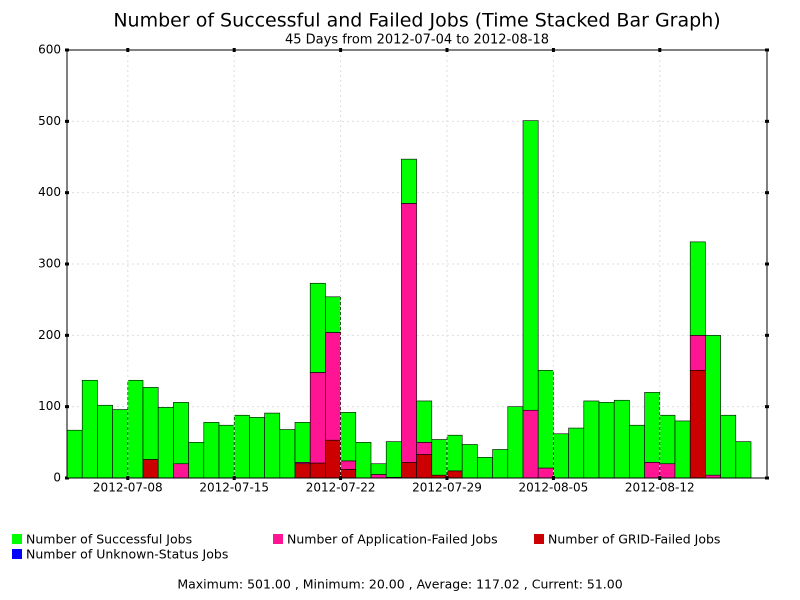  What do you see at coordinates (127, 554) in the screenshot?
I see `legend-label: Number of Unknown-Status Jobs` at bounding box center [127, 554].